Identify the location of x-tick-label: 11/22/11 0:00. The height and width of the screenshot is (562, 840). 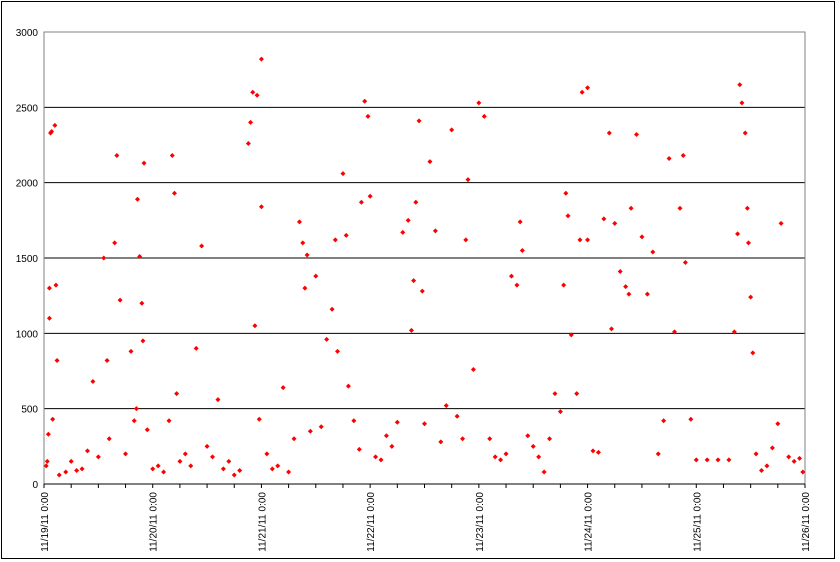
(371, 522).